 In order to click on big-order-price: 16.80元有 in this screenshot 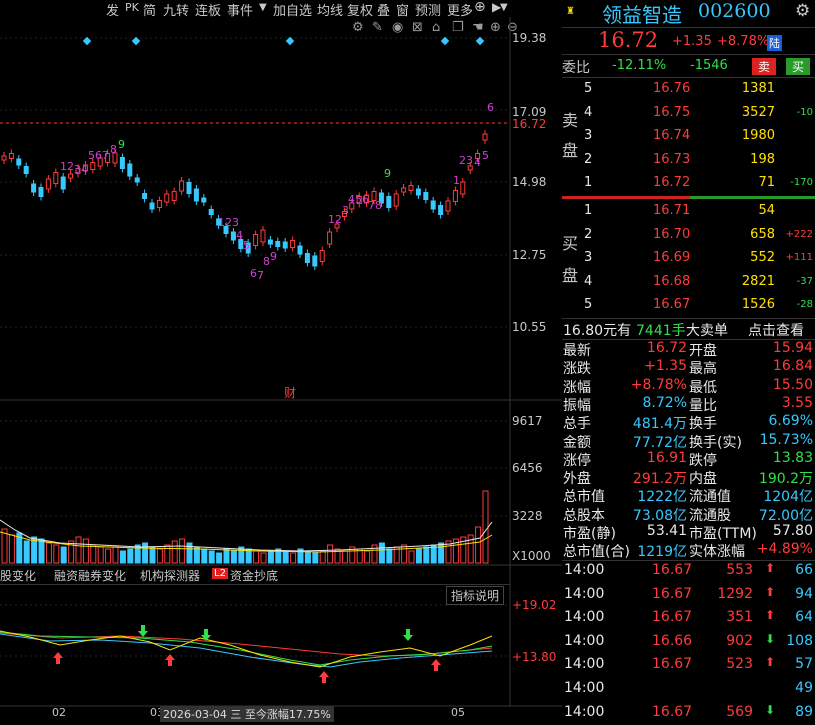, I will do `click(597, 331)`.